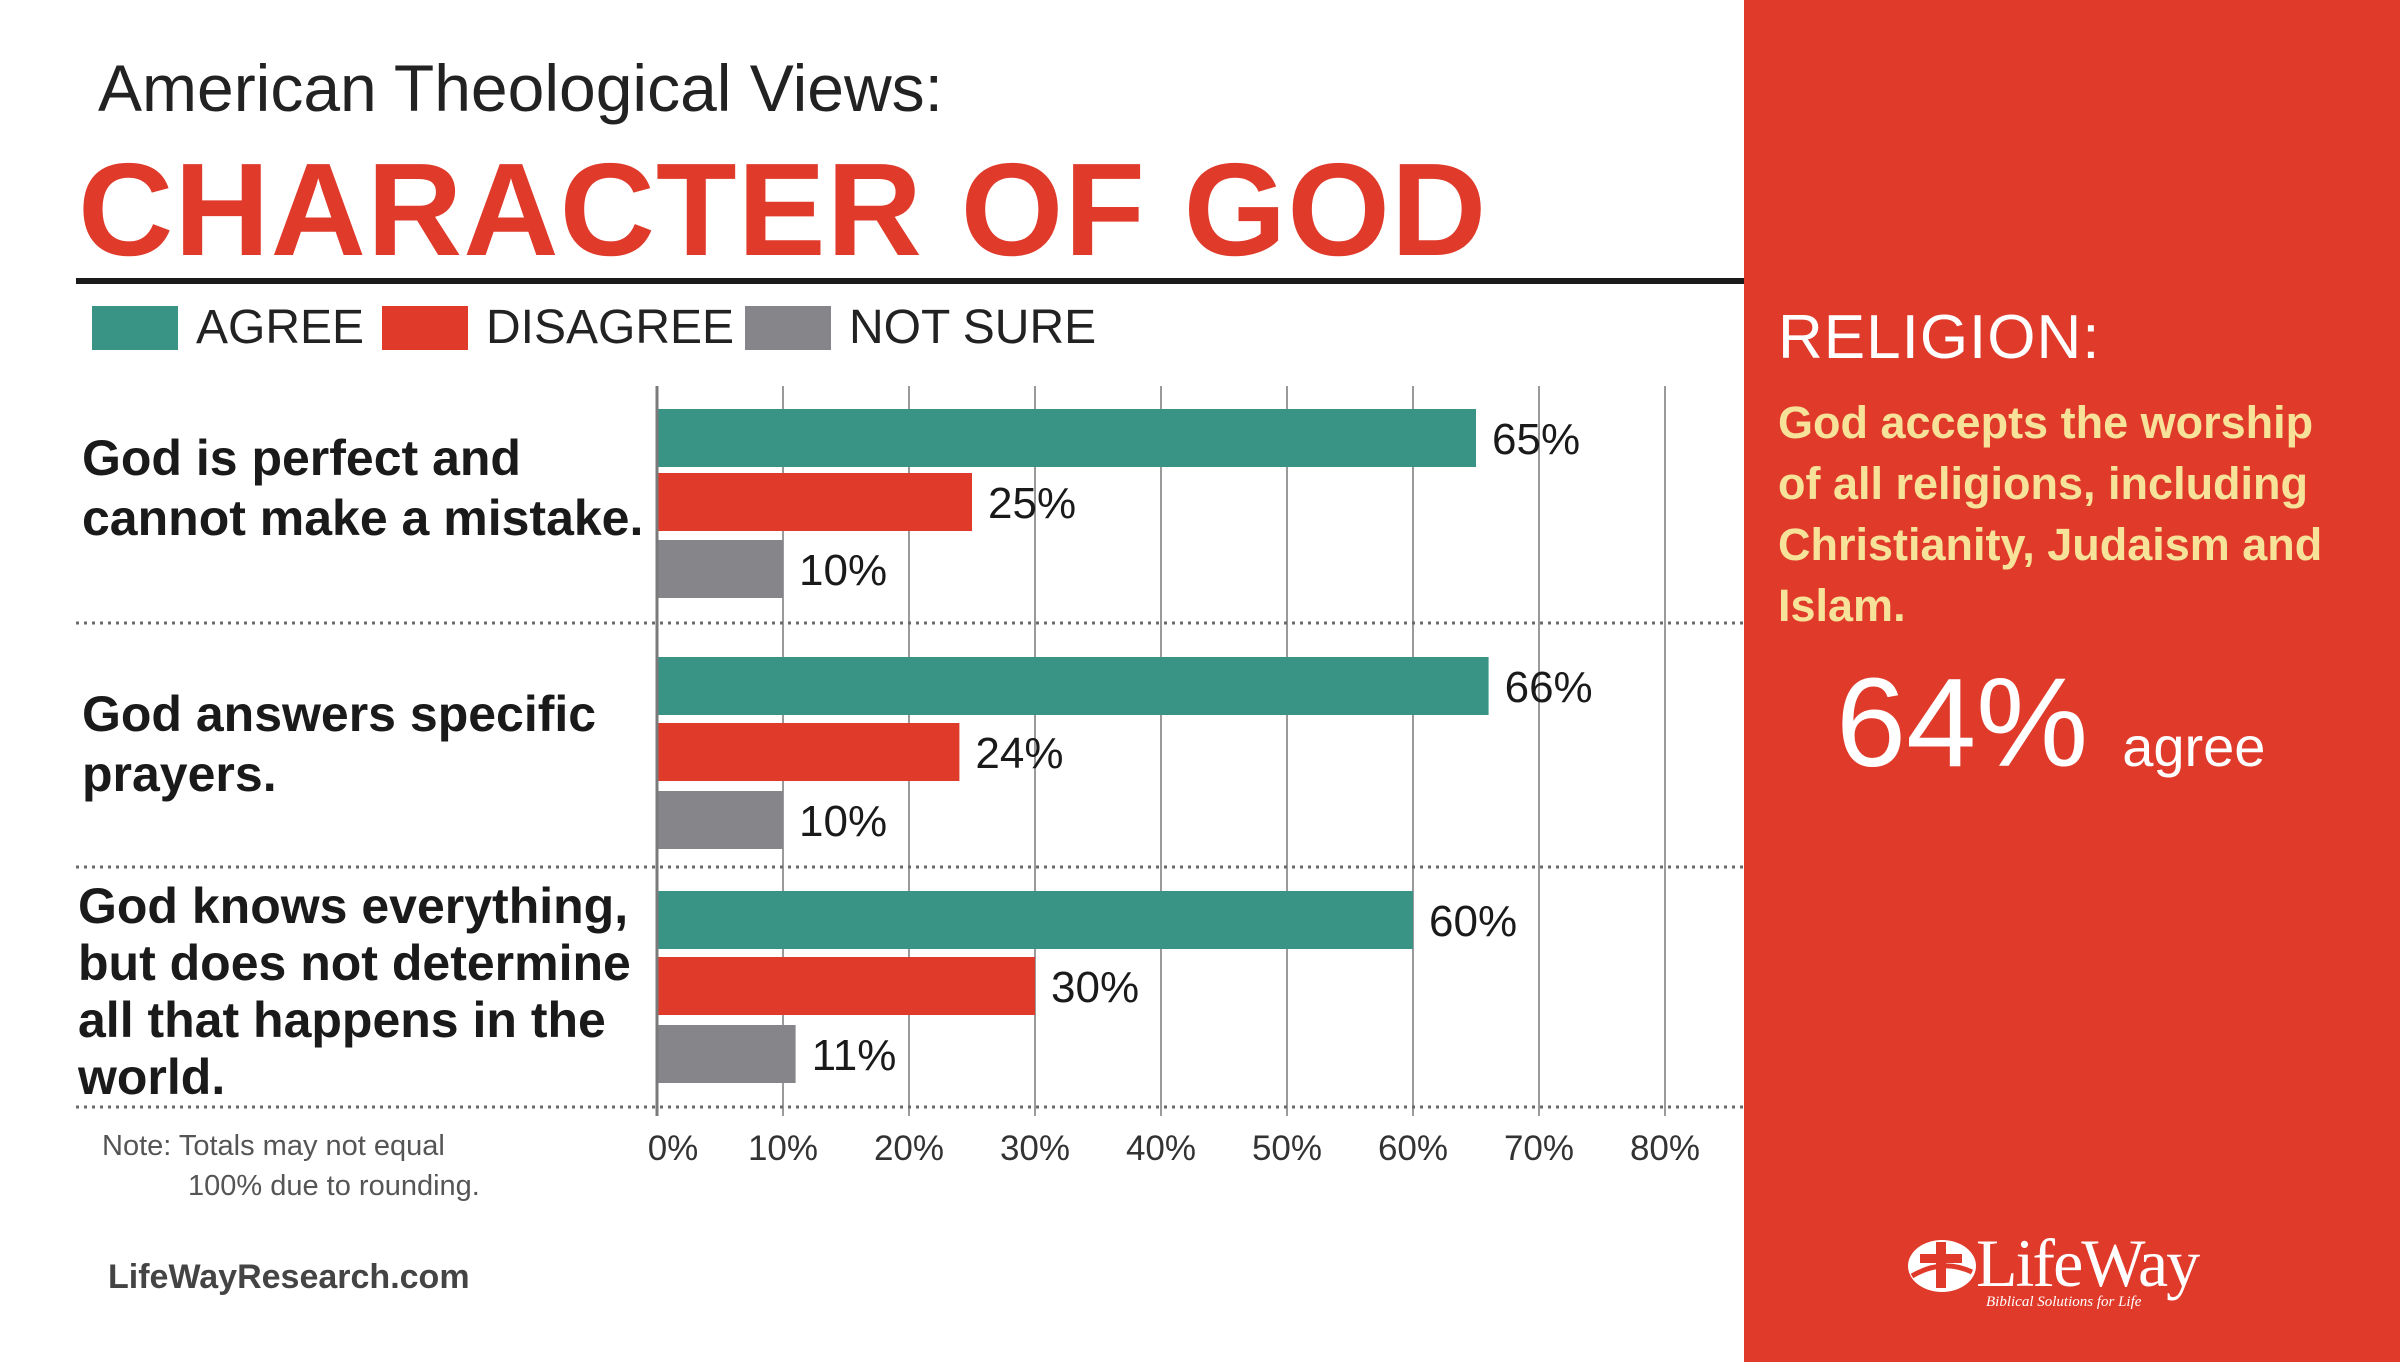 Image resolution: width=2400 pixels, height=1362 pixels. What do you see at coordinates (280, 327) in the screenshot?
I see `legend-agree-label: AGREE` at bounding box center [280, 327].